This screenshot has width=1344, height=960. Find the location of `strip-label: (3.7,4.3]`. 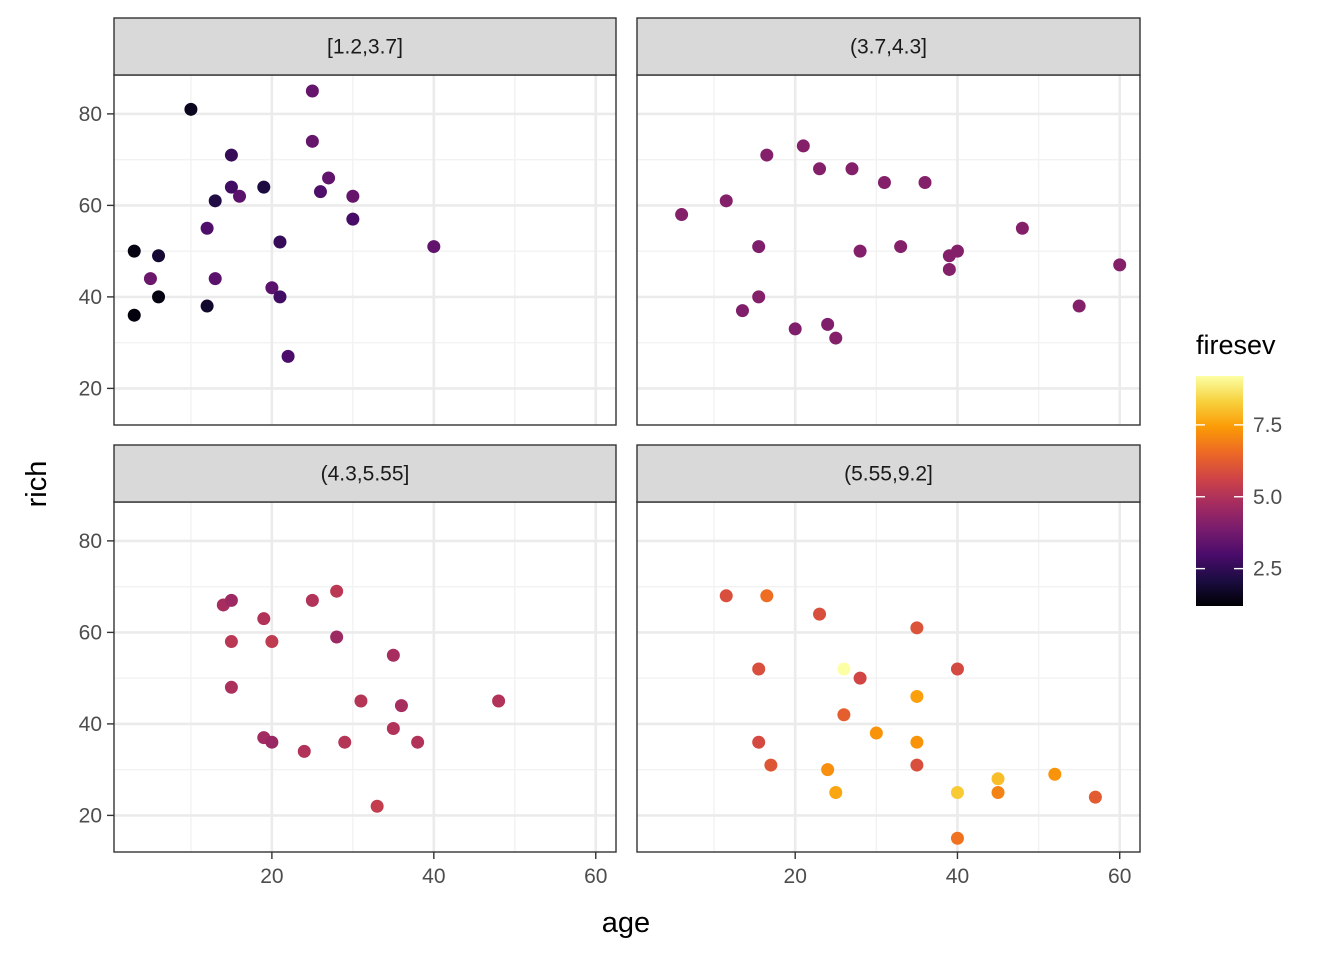

strip-label: (3.7,4.3] is located at coordinates (888, 47).